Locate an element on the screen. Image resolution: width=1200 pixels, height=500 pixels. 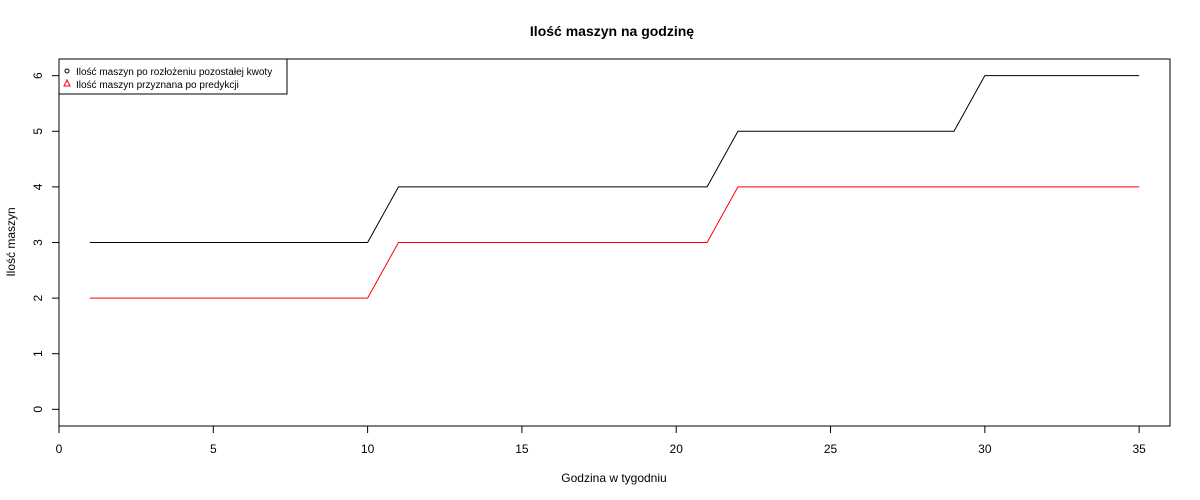
x-tick-label: 5 is located at coordinates (213, 449).